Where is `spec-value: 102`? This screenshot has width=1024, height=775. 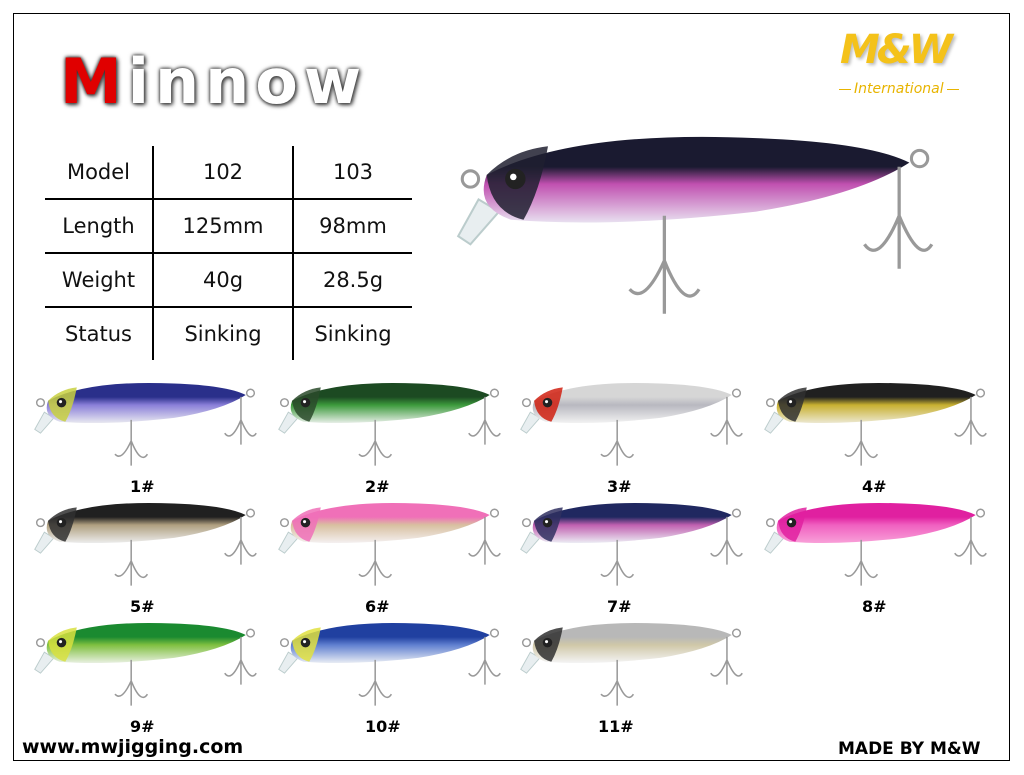
spec-value: 102 is located at coordinates (222, 173).